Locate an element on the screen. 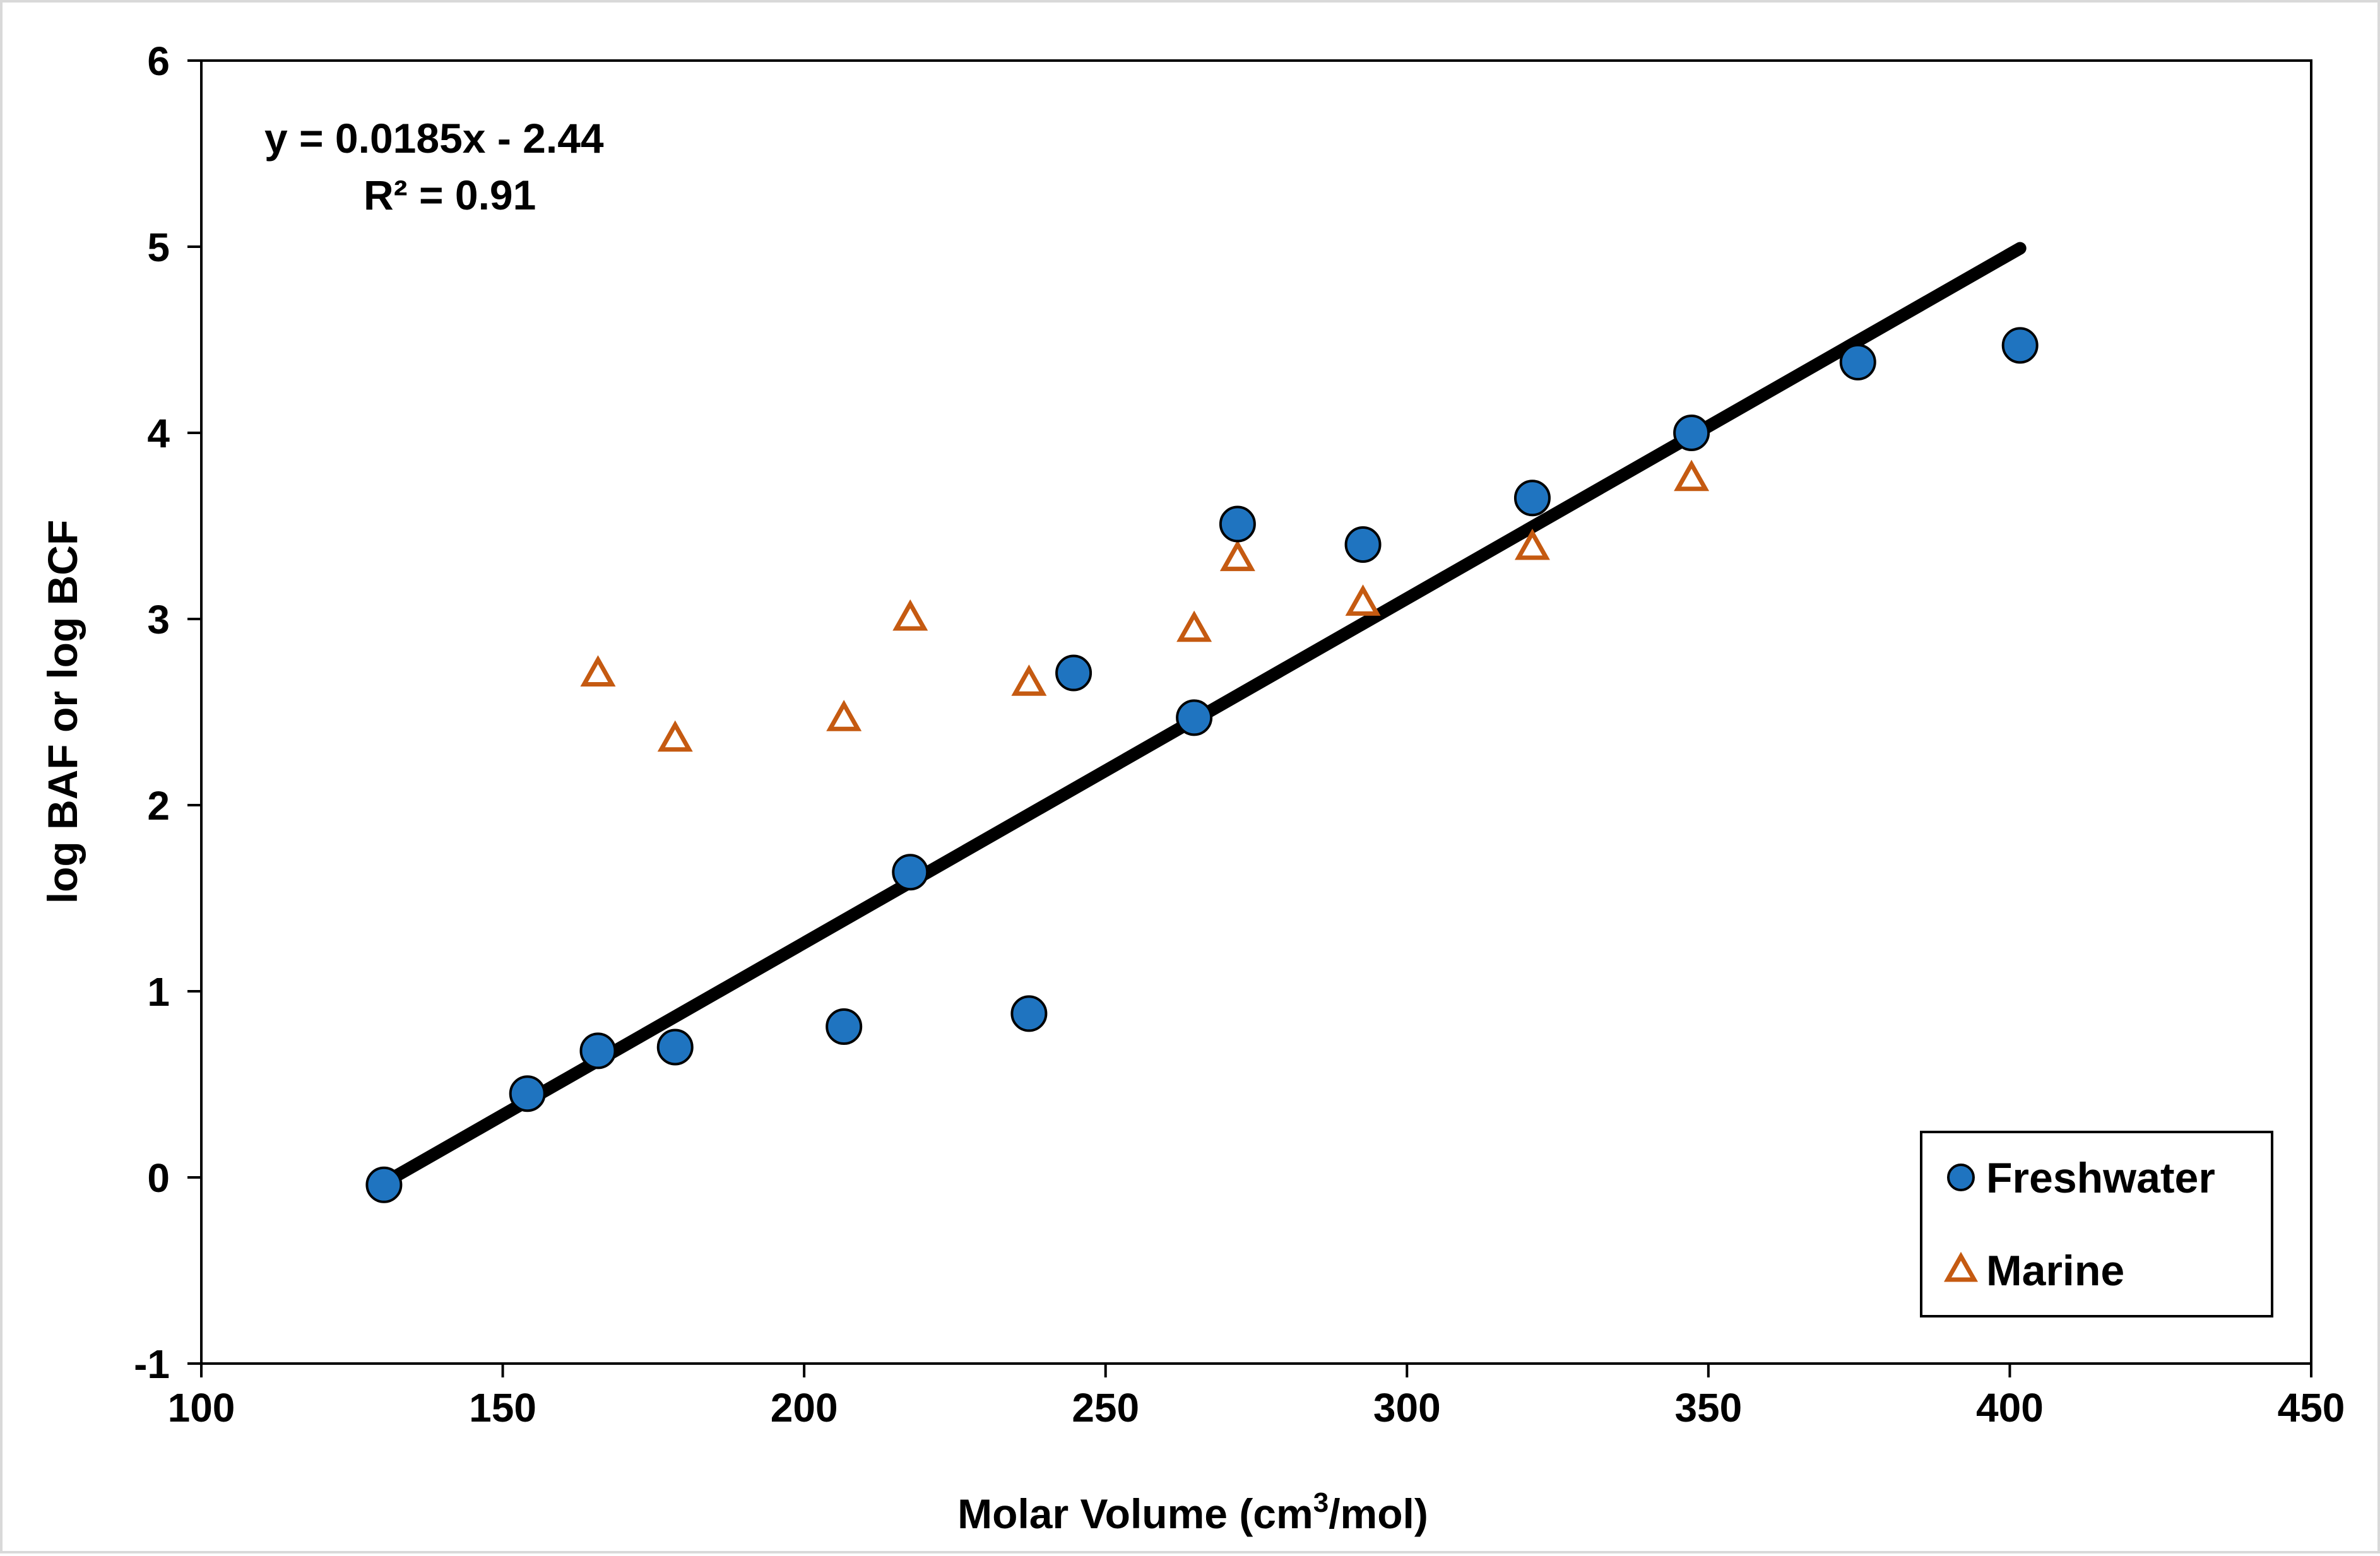 This screenshot has height=1556, width=2380. legend-box is located at coordinates (2096, 1224).